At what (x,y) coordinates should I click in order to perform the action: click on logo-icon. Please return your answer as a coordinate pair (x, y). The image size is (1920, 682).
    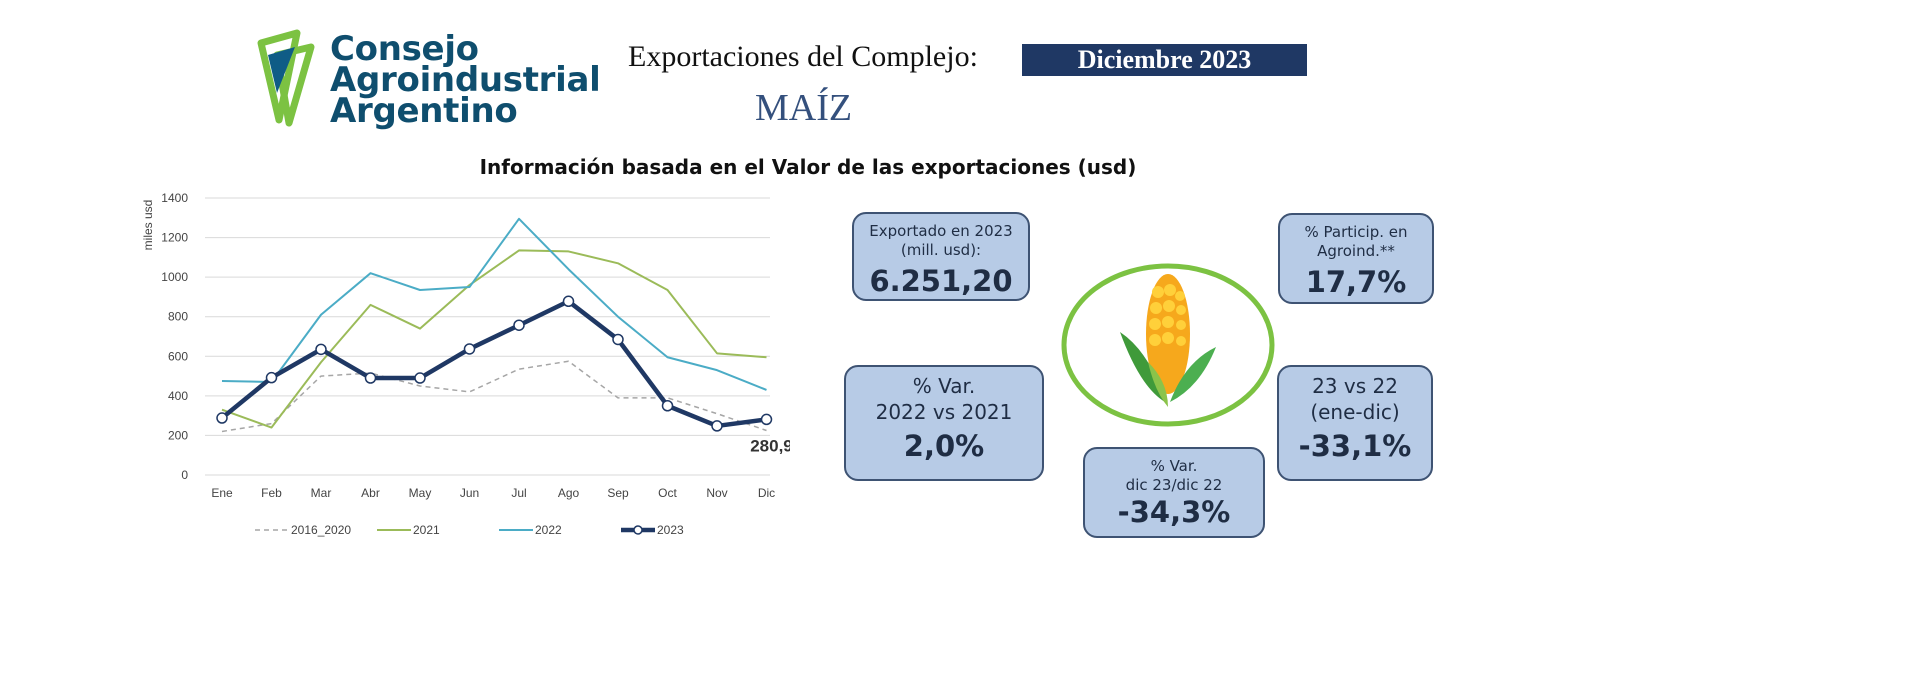
    Looking at the image, I should click on (286, 78).